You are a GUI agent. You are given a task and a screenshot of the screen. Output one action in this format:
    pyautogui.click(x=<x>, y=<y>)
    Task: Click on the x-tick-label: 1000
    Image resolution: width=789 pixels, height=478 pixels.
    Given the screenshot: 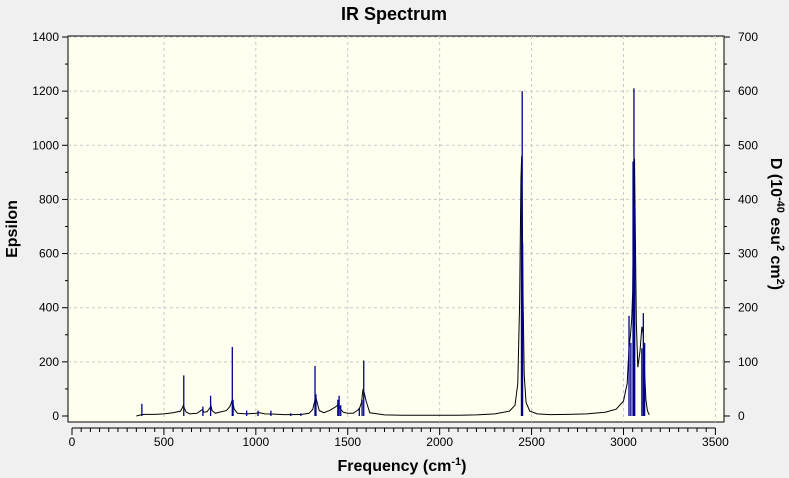 What is the action you would take?
    pyautogui.click(x=255, y=442)
    